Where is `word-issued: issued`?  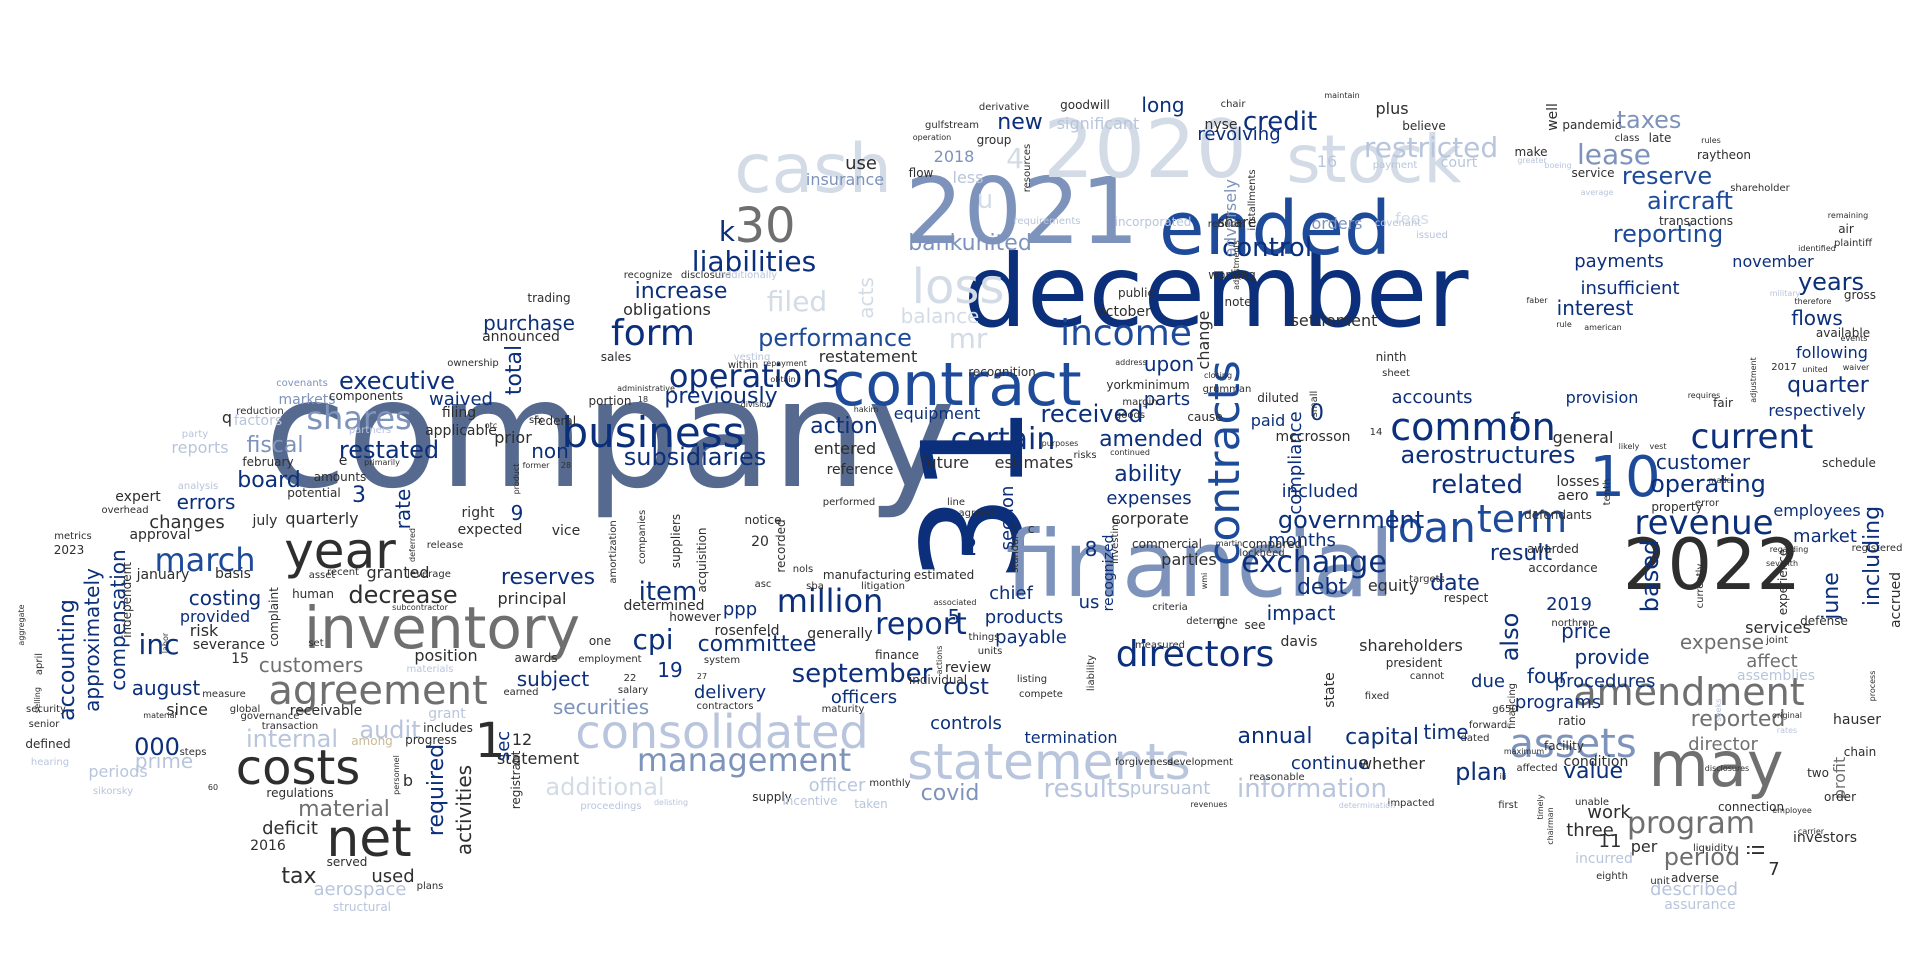 word-issued: issued is located at coordinates (1432, 235).